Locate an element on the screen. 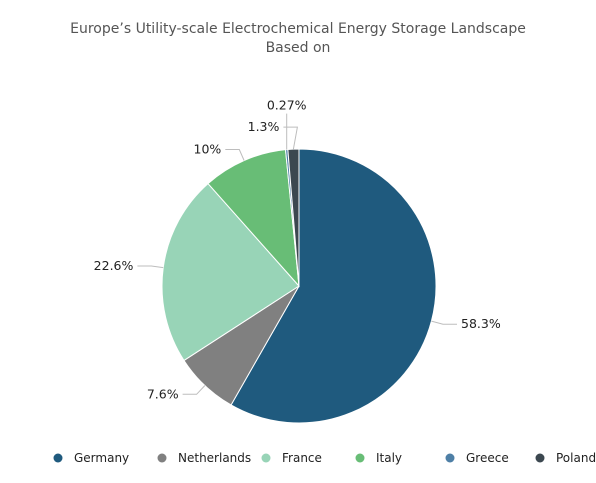  legend-item-poland: Poland is located at coordinates (565, 458).